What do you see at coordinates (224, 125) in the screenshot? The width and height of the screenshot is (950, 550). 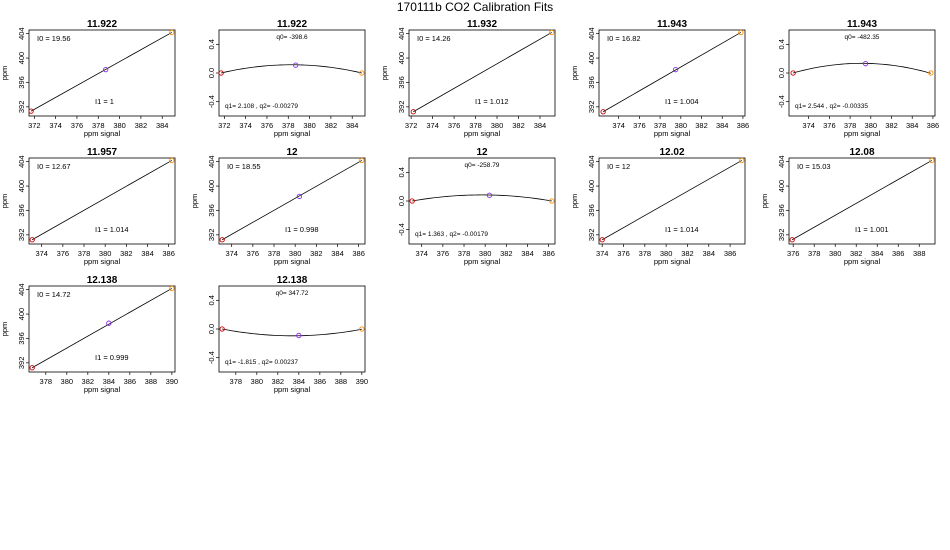 I see `x-tick-label: 372` at bounding box center [224, 125].